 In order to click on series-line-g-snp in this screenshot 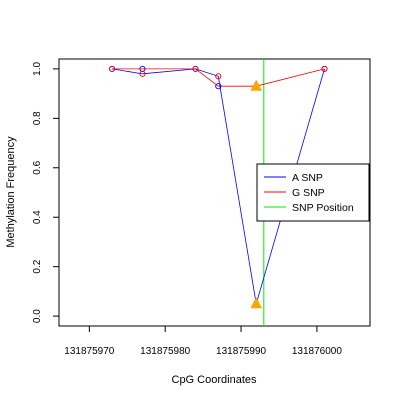, I will do `click(218, 77)`.